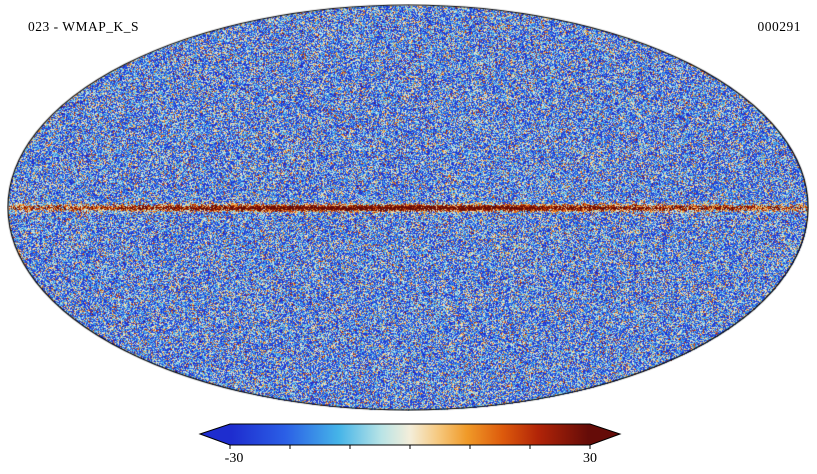 The width and height of the screenshot is (817, 474). I want to click on colorbar-max-label: 30, so click(590, 458).